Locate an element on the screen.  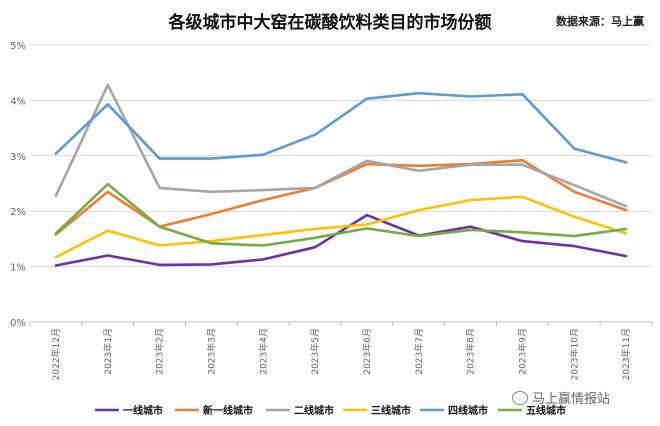
chart-title: 各级城市中大窑在碳酸饮料类目的市场份额 is located at coordinates (330, 23).